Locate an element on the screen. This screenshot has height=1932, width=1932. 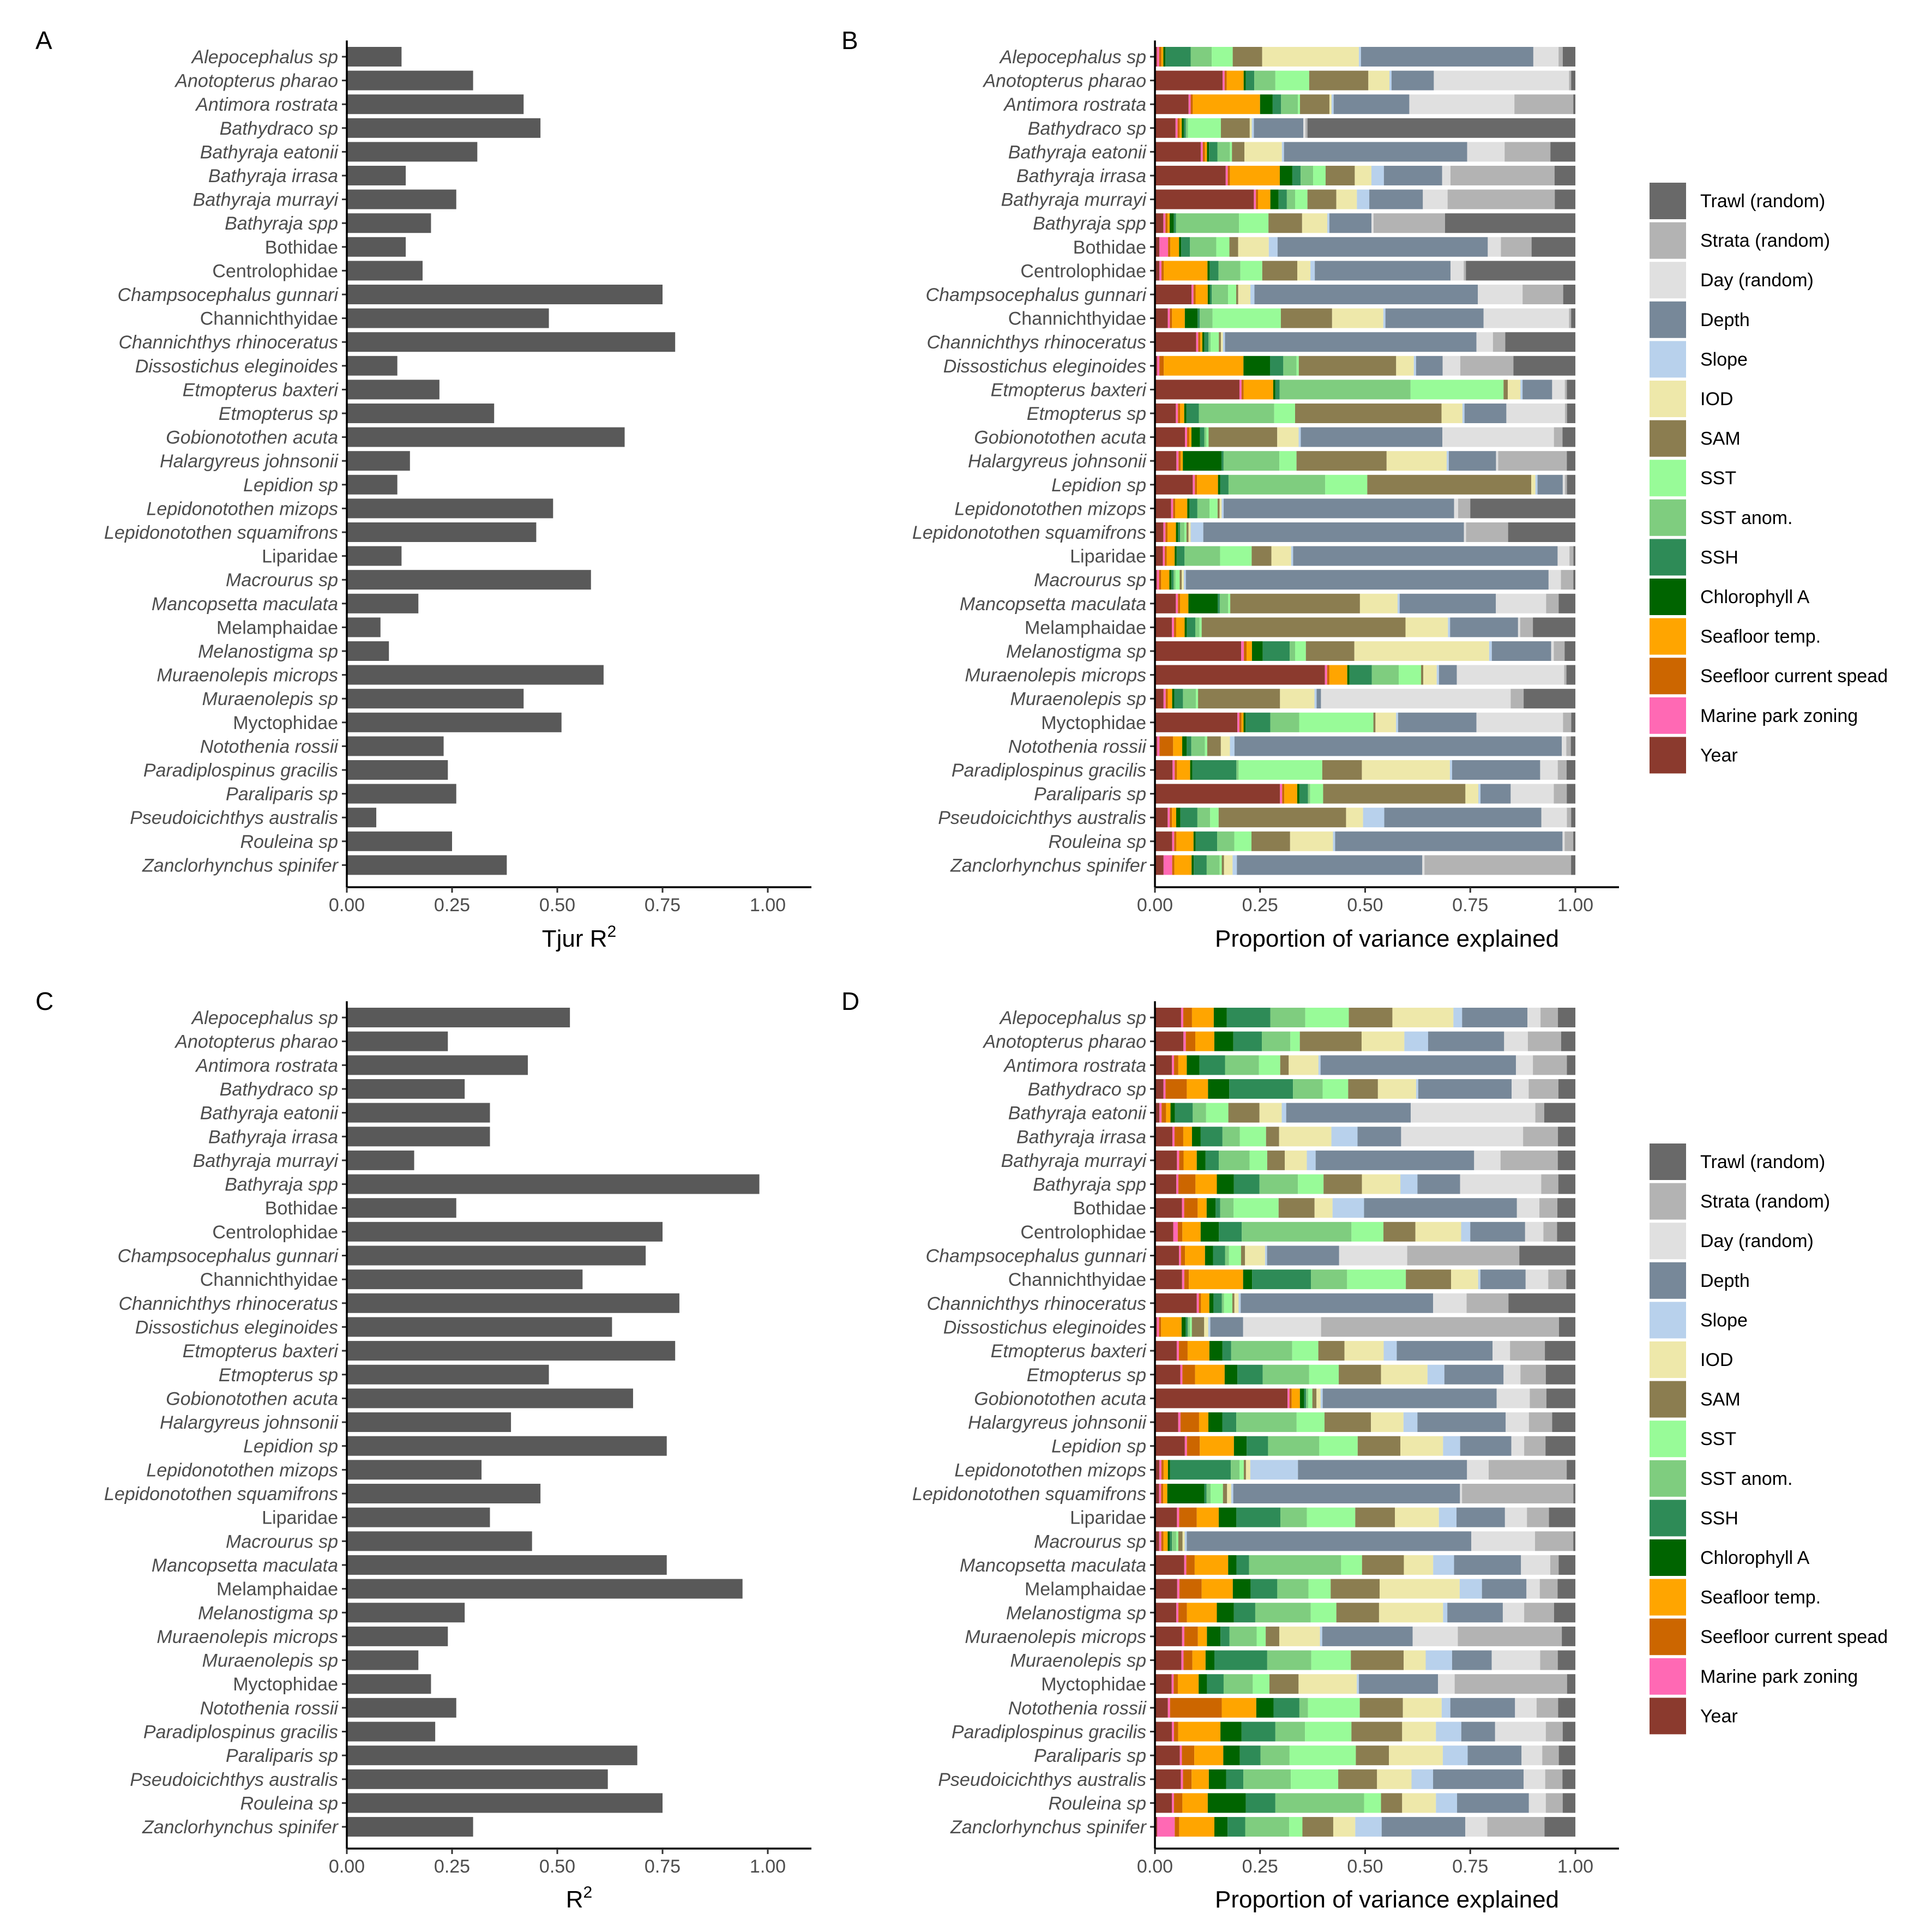
bar-segment-bathydraco-sp-ssh is located at coordinates (1184, 128).